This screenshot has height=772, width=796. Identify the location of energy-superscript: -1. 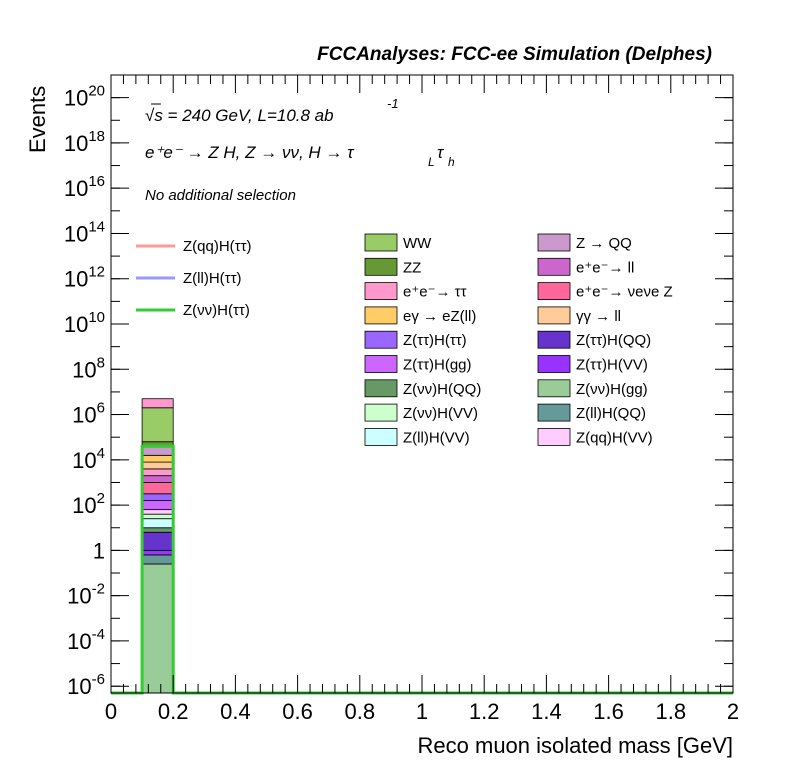
(393, 103).